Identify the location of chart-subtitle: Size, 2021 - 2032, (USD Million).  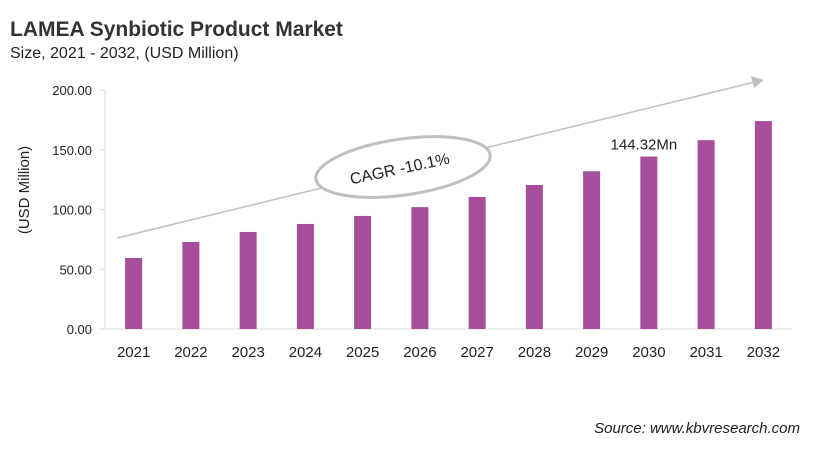
(124, 53).